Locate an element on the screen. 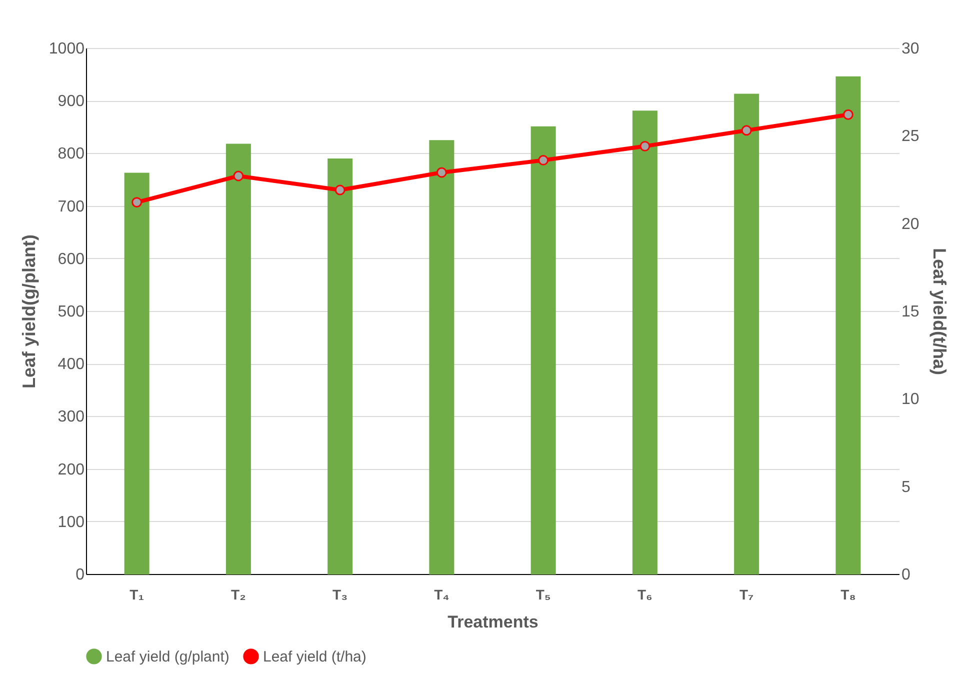 The image size is (979, 682). y-tick-label: 600 is located at coordinates (71, 259).